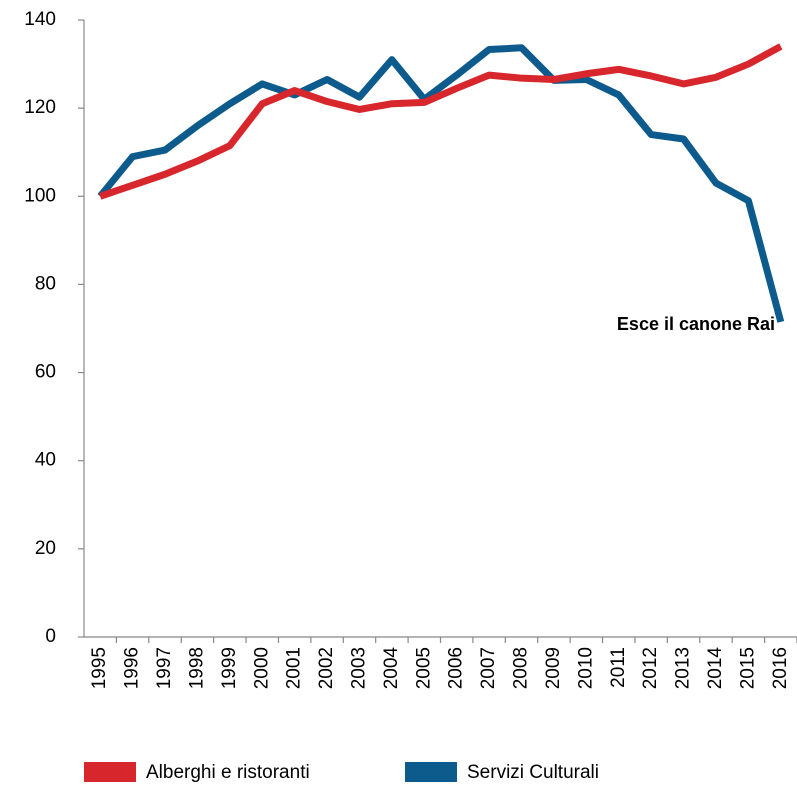 The width and height of the screenshot is (797, 785). What do you see at coordinates (521, 668) in the screenshot?
I see `x-tick-label: 2008` at bounding box center [521, 668].